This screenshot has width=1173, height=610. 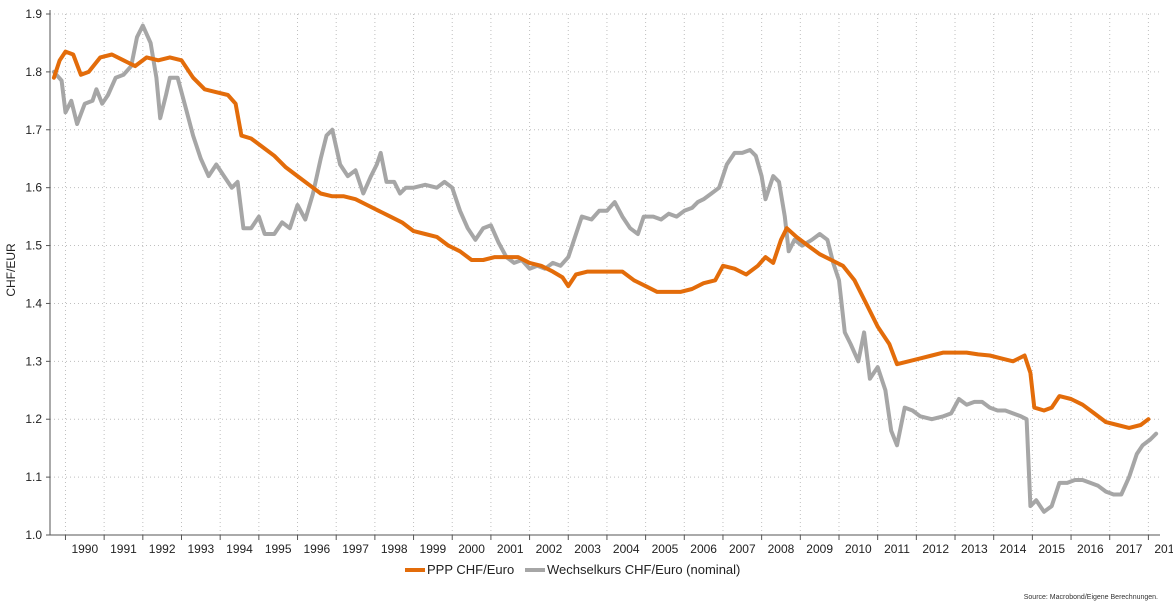 What do you see at coordinates (1129, 549) in the screenshot?
I see `x-tick-label: 2017` at bounding box center [1129, 549].